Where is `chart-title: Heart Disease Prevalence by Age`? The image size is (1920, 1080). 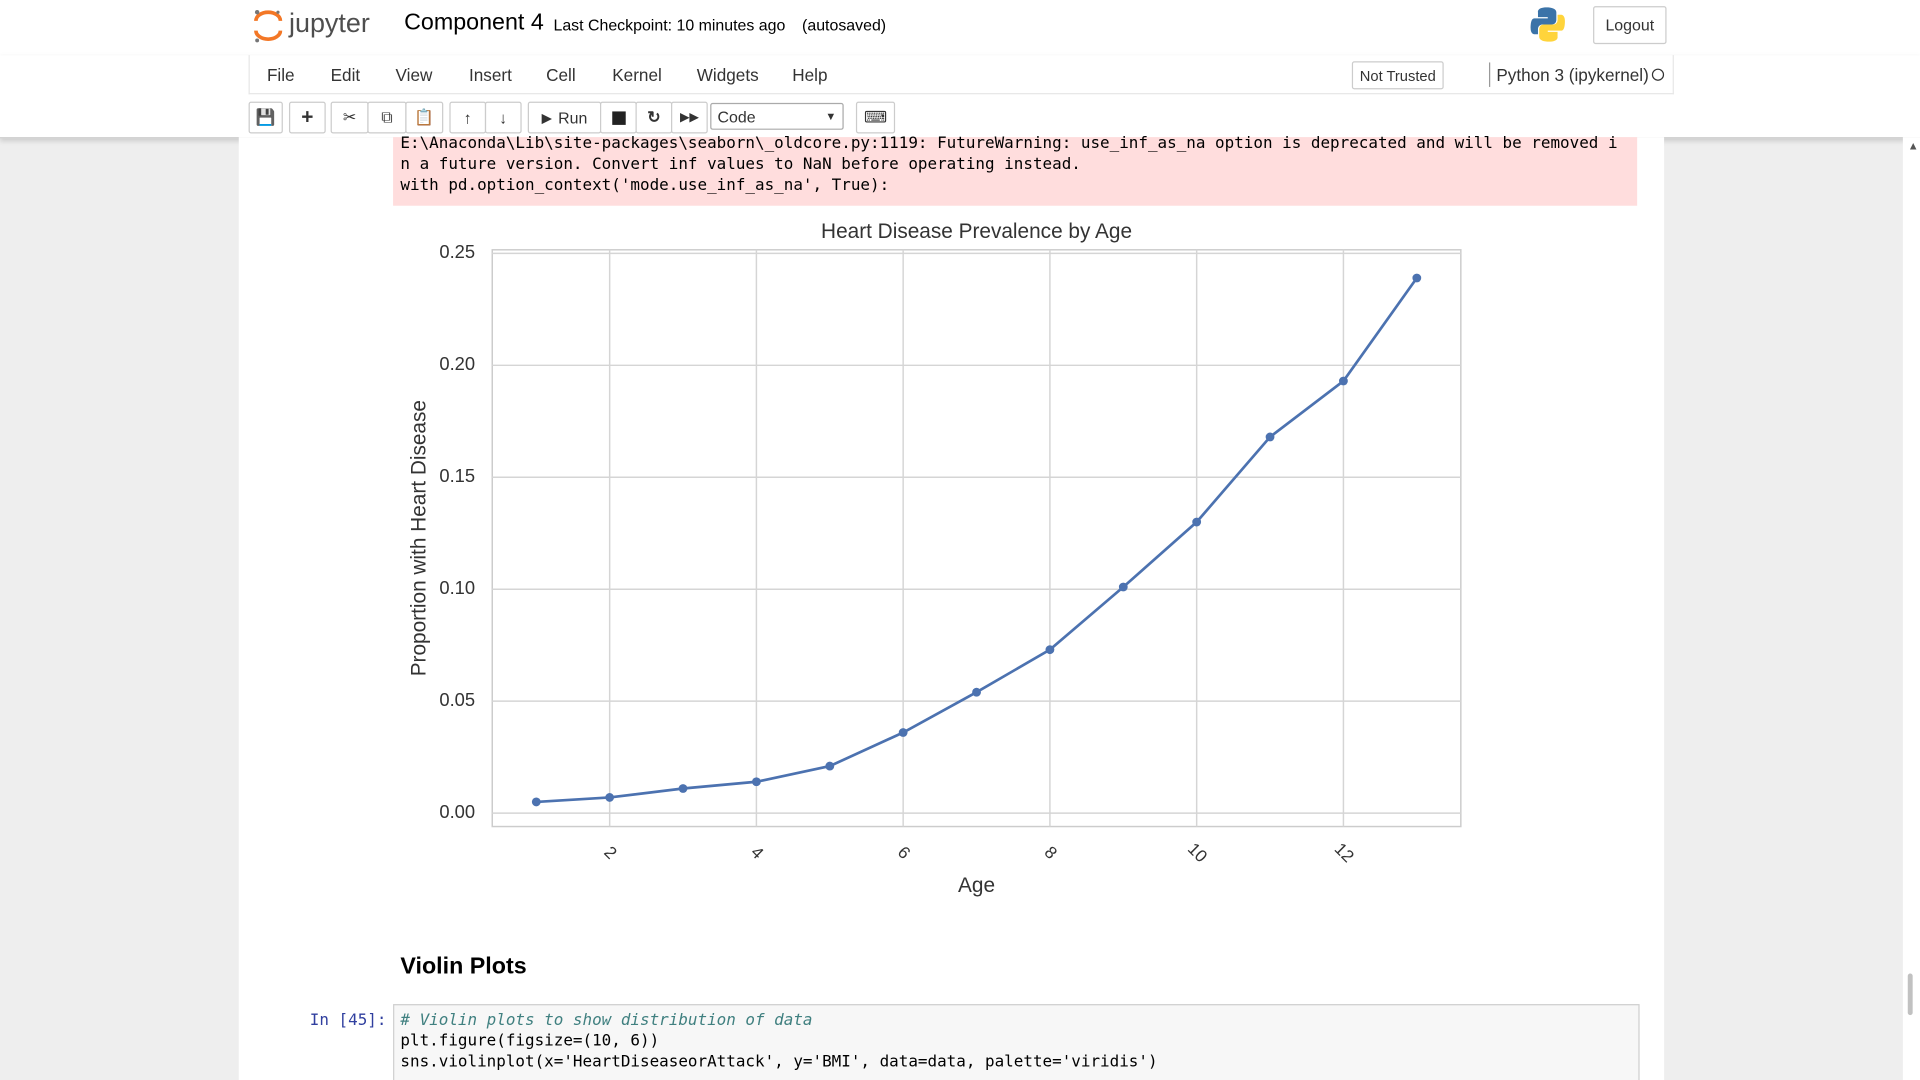
chart-title: Heart Disease Prevalence by Age is located at coordinates (976, 231).